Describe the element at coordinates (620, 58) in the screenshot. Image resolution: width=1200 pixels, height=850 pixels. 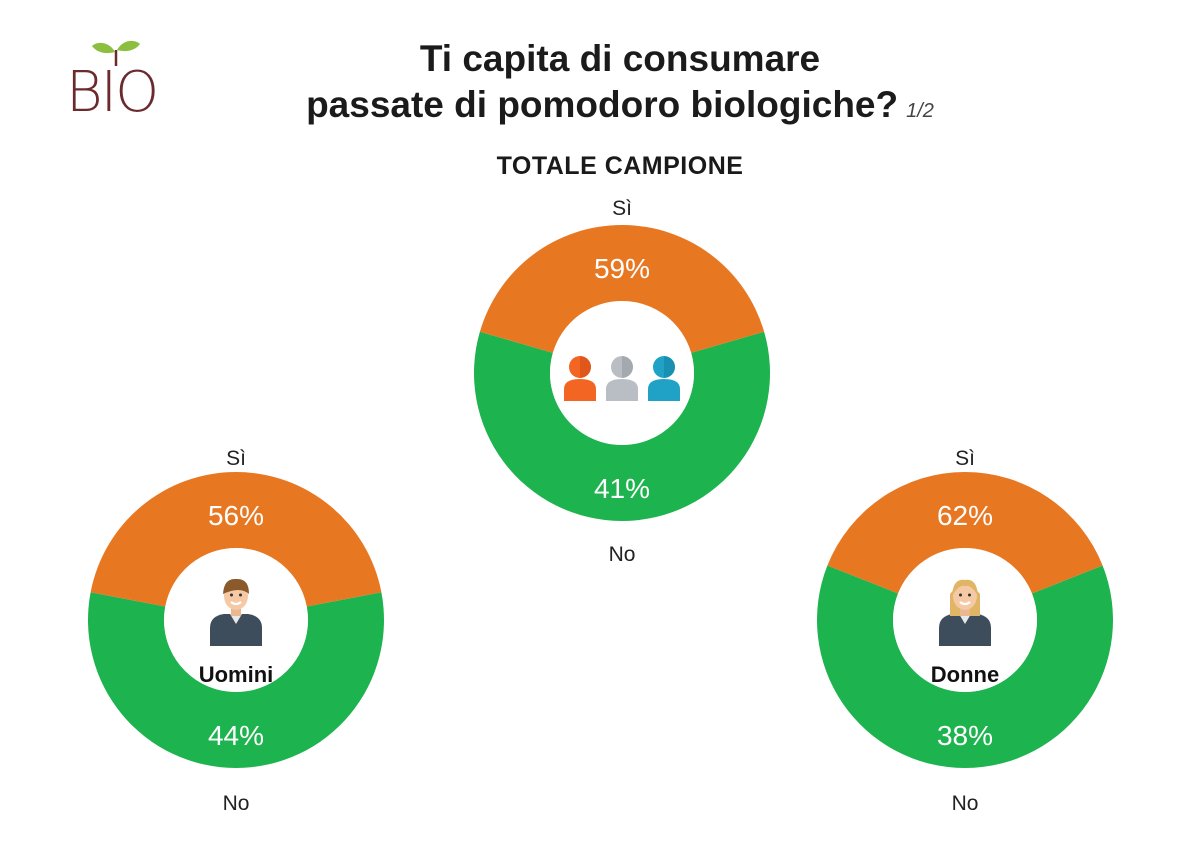
I see `title-line-1: Ti capita di consumare` at that location.